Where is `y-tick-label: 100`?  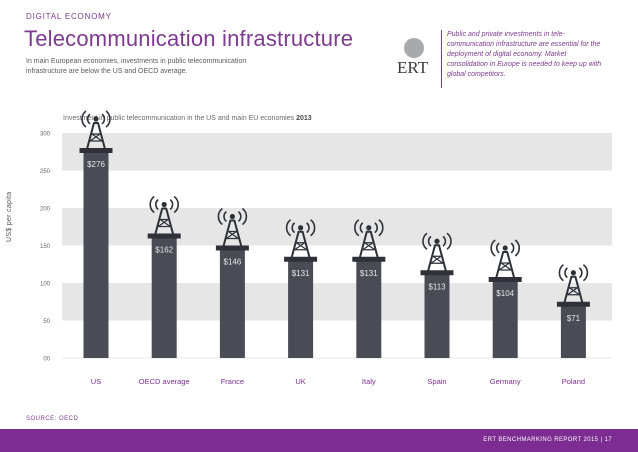 y-tick-label: 100 is located at coordinates (45, 285).